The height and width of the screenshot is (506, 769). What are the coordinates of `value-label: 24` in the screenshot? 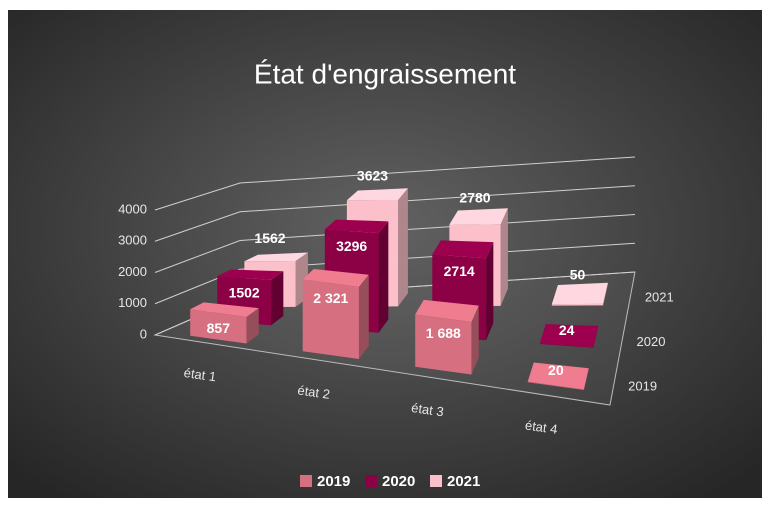 It's located at (567, 330).